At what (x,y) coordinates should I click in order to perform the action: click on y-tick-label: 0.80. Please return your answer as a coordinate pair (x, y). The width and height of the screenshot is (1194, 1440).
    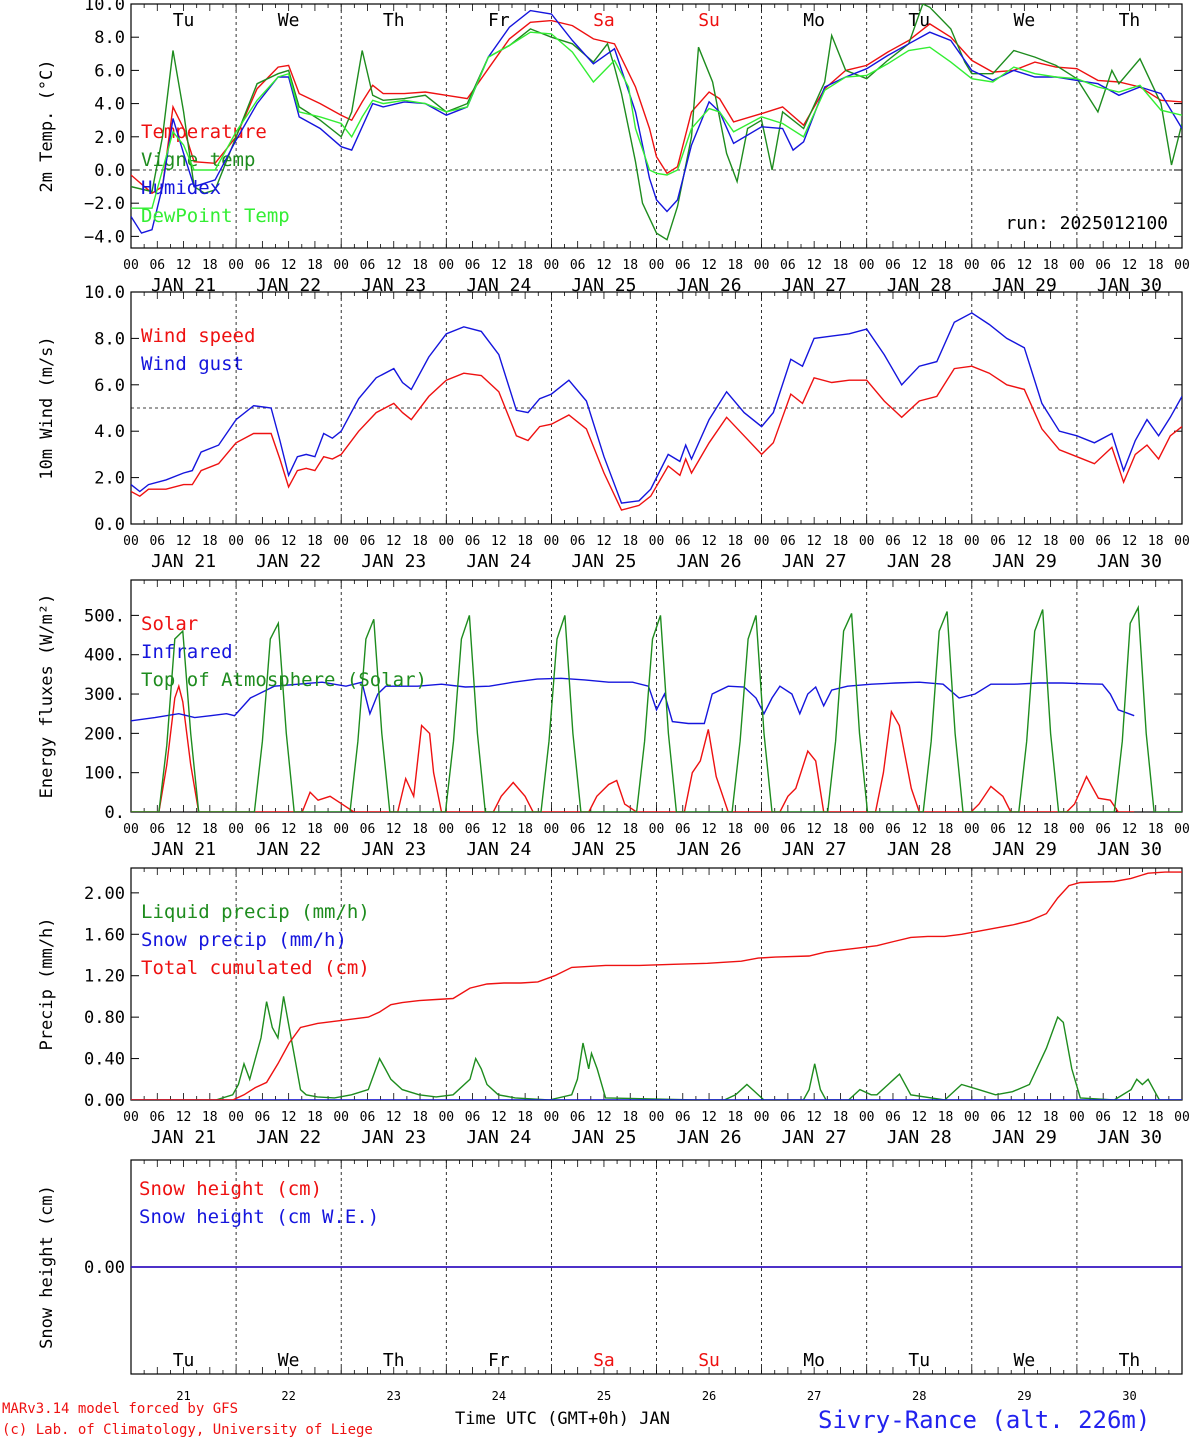
    Looking at the image, I should click on (104, 1018).